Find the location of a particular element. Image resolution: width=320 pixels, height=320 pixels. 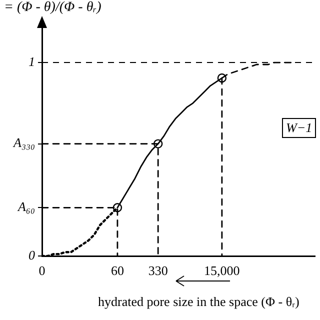

x-axis-title: hydrated pore size in the space (Φ - θᵣ) is located at coordinates (199, 302).